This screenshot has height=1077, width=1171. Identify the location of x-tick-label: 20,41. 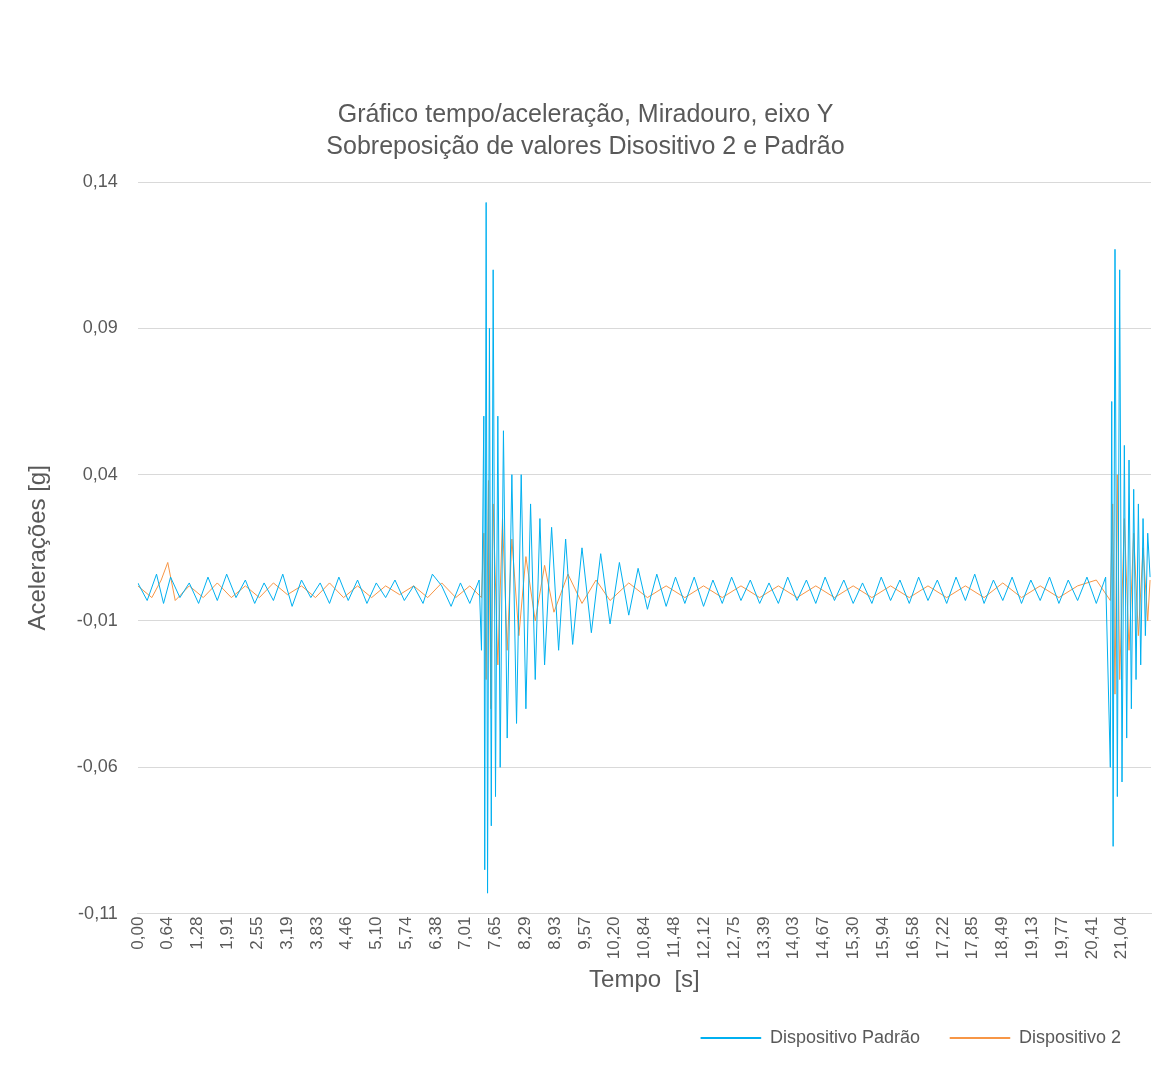
(1091, 938).